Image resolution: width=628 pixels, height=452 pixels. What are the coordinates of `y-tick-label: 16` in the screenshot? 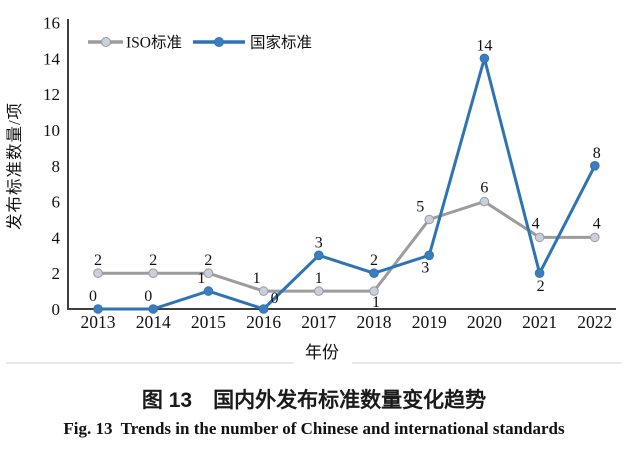 It's located at (51, 23).